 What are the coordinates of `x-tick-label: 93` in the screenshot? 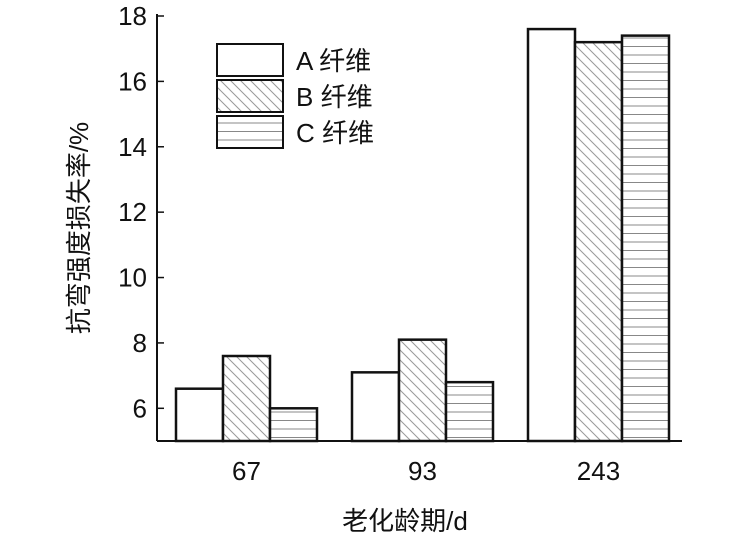 It's located at (422, 471).